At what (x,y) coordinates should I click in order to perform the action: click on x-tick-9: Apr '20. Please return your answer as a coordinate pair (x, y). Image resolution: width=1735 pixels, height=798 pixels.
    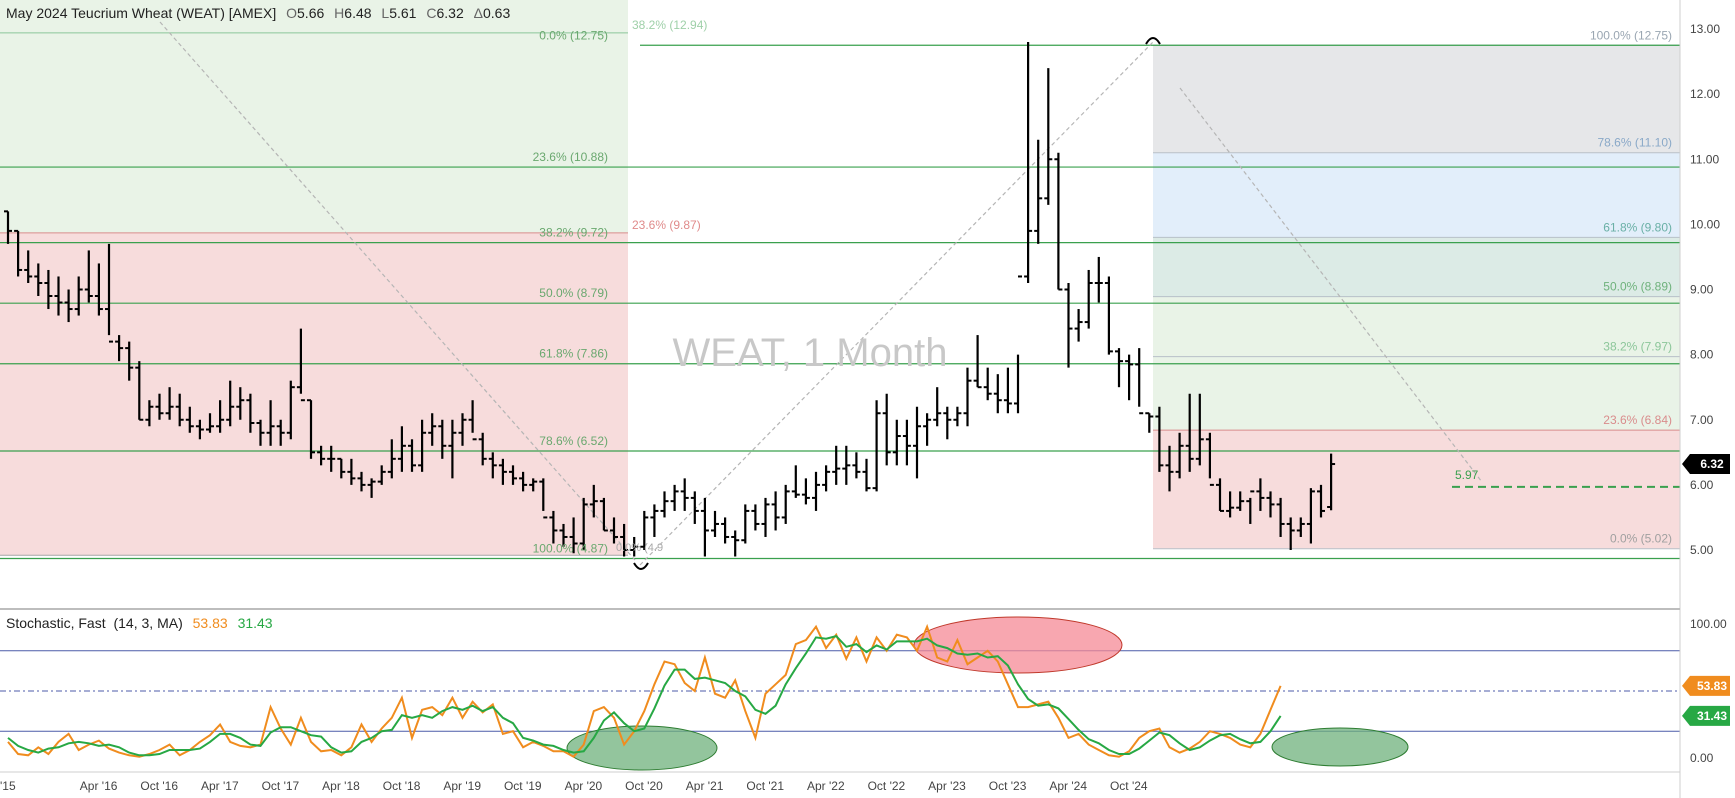
    Looking at the image, I should click on (584, 786).